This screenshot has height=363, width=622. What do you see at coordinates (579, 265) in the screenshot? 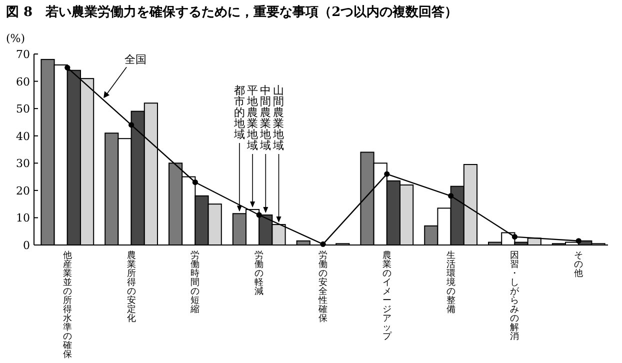
I see `x-tick-label: その他` at bounding box center [579, 265].